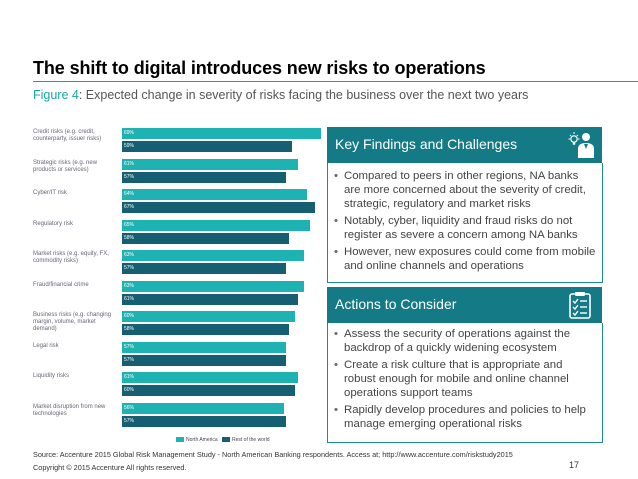 This screenshot has width=638, height=479. Describe the element at coordinates (129, 407) in the screenshot. I see `bar-value-label: 56%` at that location.